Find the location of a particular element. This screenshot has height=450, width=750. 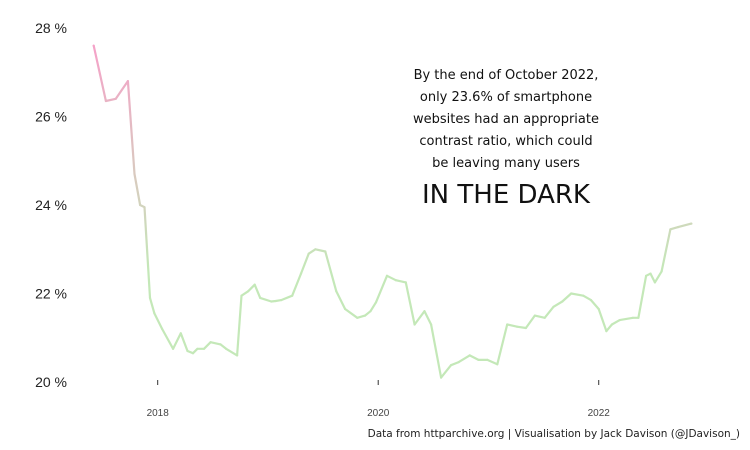

y-tick-label: 24 % is located at coordinates (51, 205).